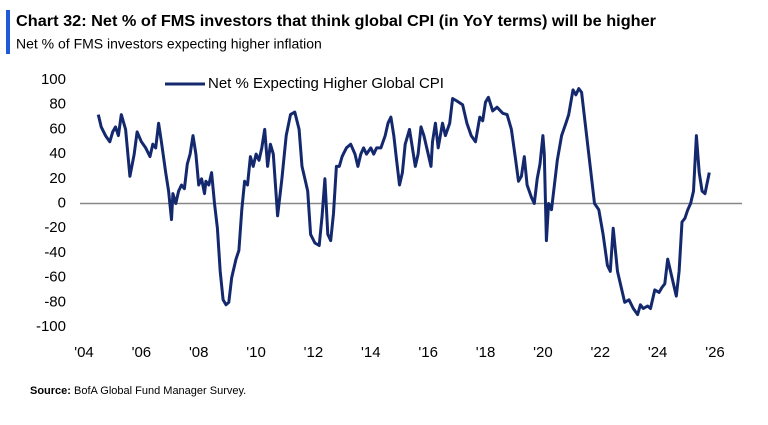  What do you see at coordinates (55, 252) in the screenshot?
I see `y-tick-label: -40` at bounding box center [55, 252].